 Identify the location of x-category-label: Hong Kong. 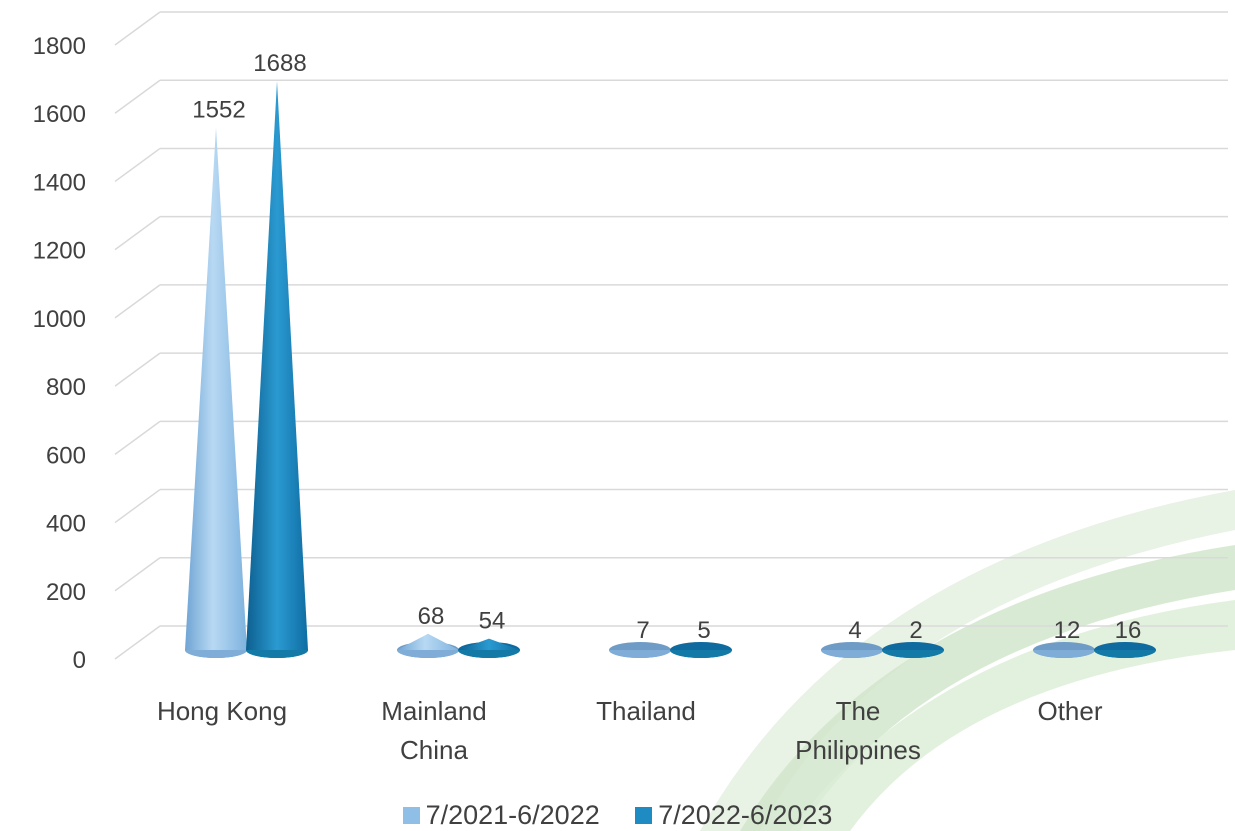
(222, 711).